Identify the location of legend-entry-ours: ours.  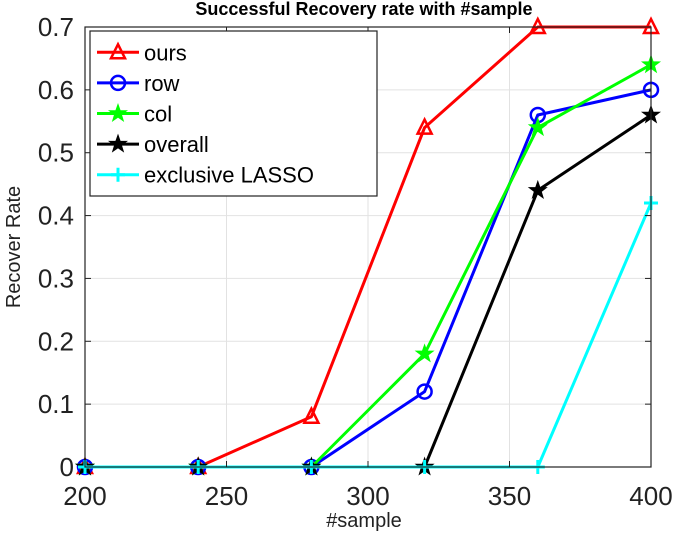
(142, 52).